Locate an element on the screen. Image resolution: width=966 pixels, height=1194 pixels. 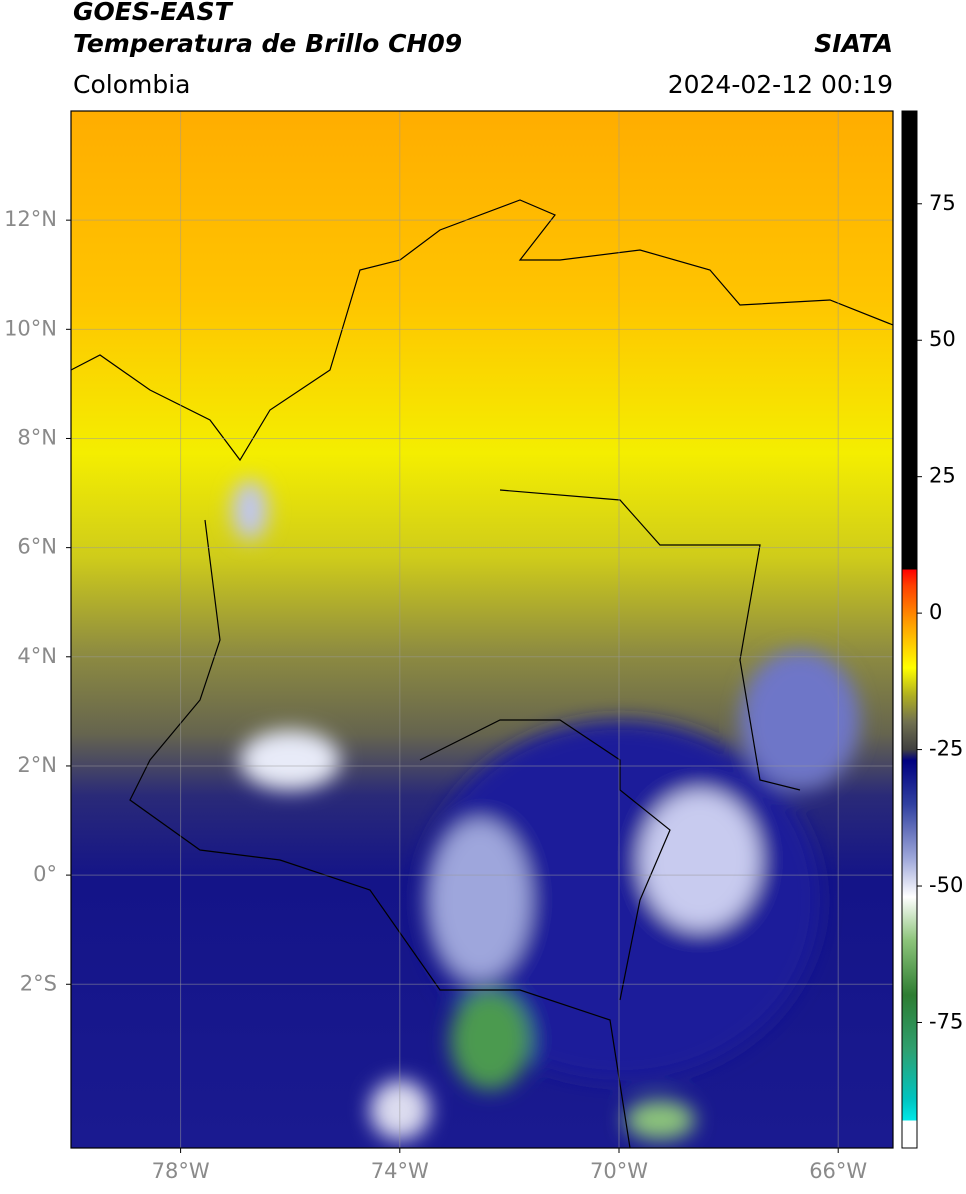
title: GOES-EAST is located at coordinates (153, 13).